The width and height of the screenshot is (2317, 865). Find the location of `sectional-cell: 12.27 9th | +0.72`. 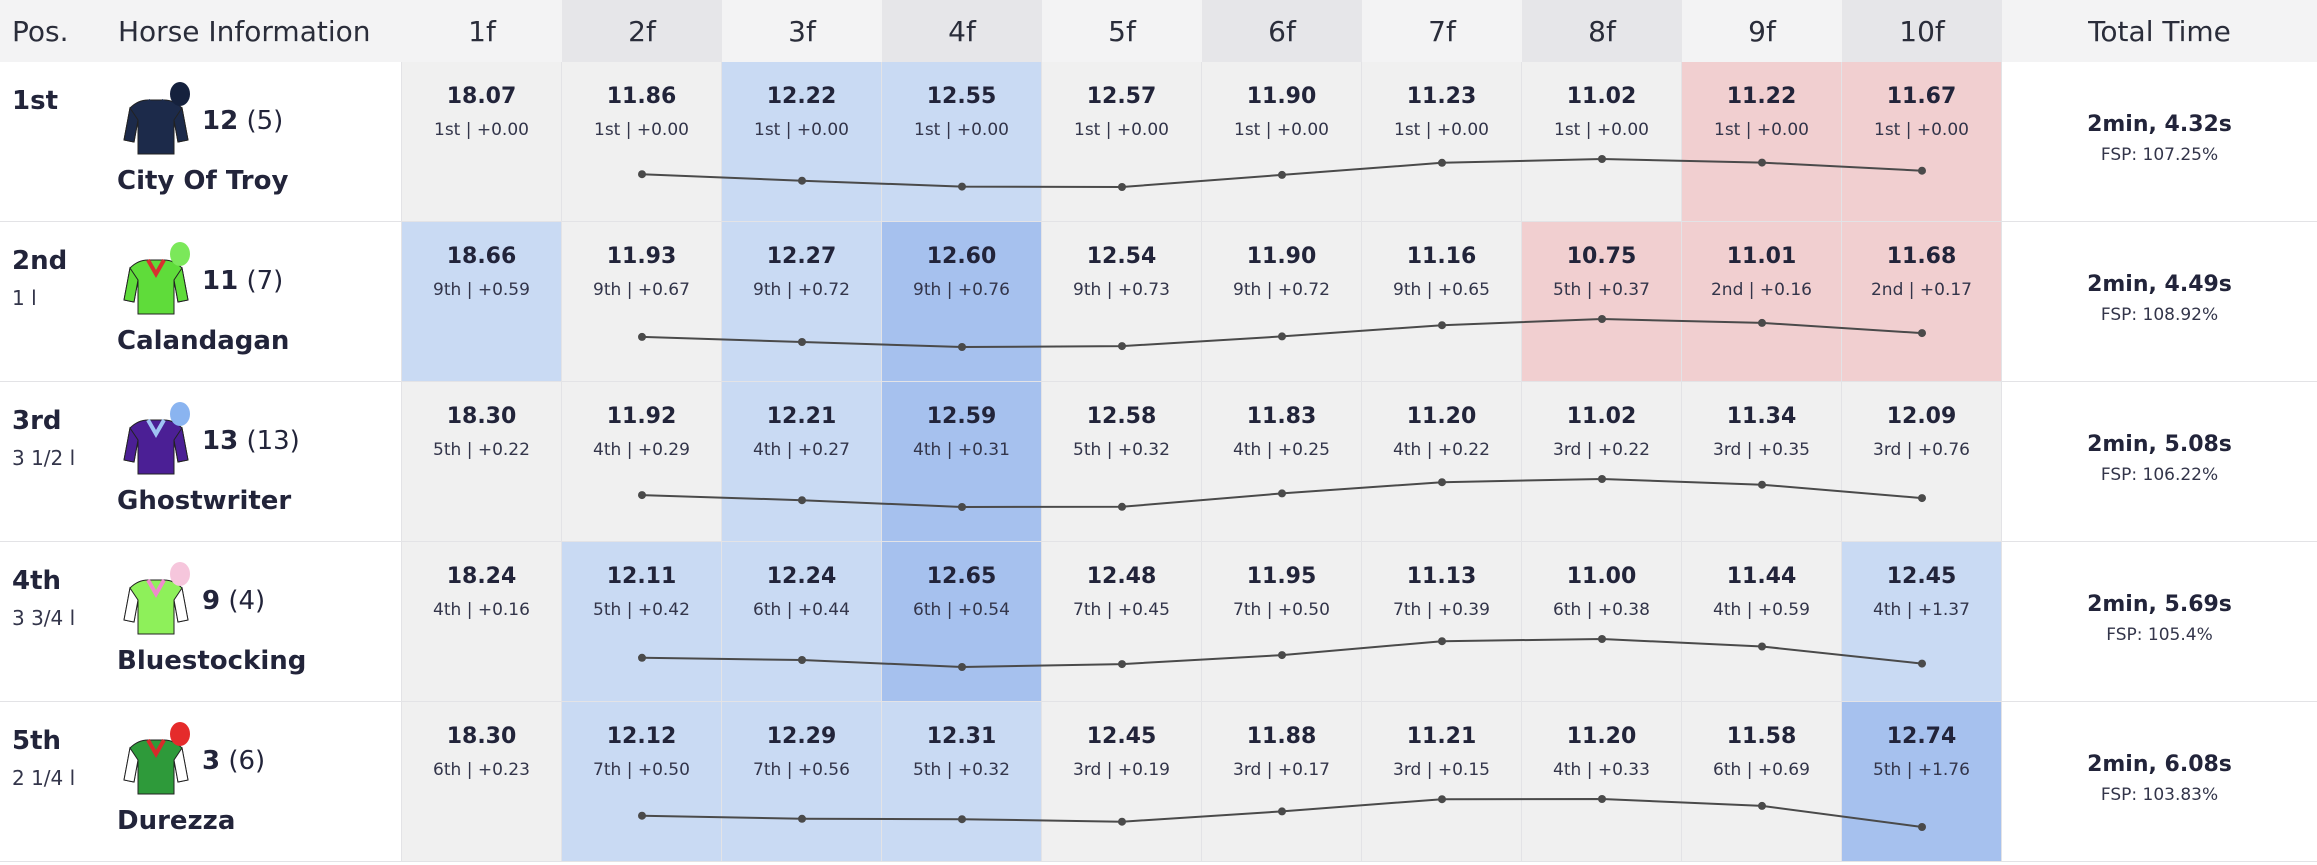

sectional-cell: 12.27 9th | +0.72 is located at coordinates (802, 302).